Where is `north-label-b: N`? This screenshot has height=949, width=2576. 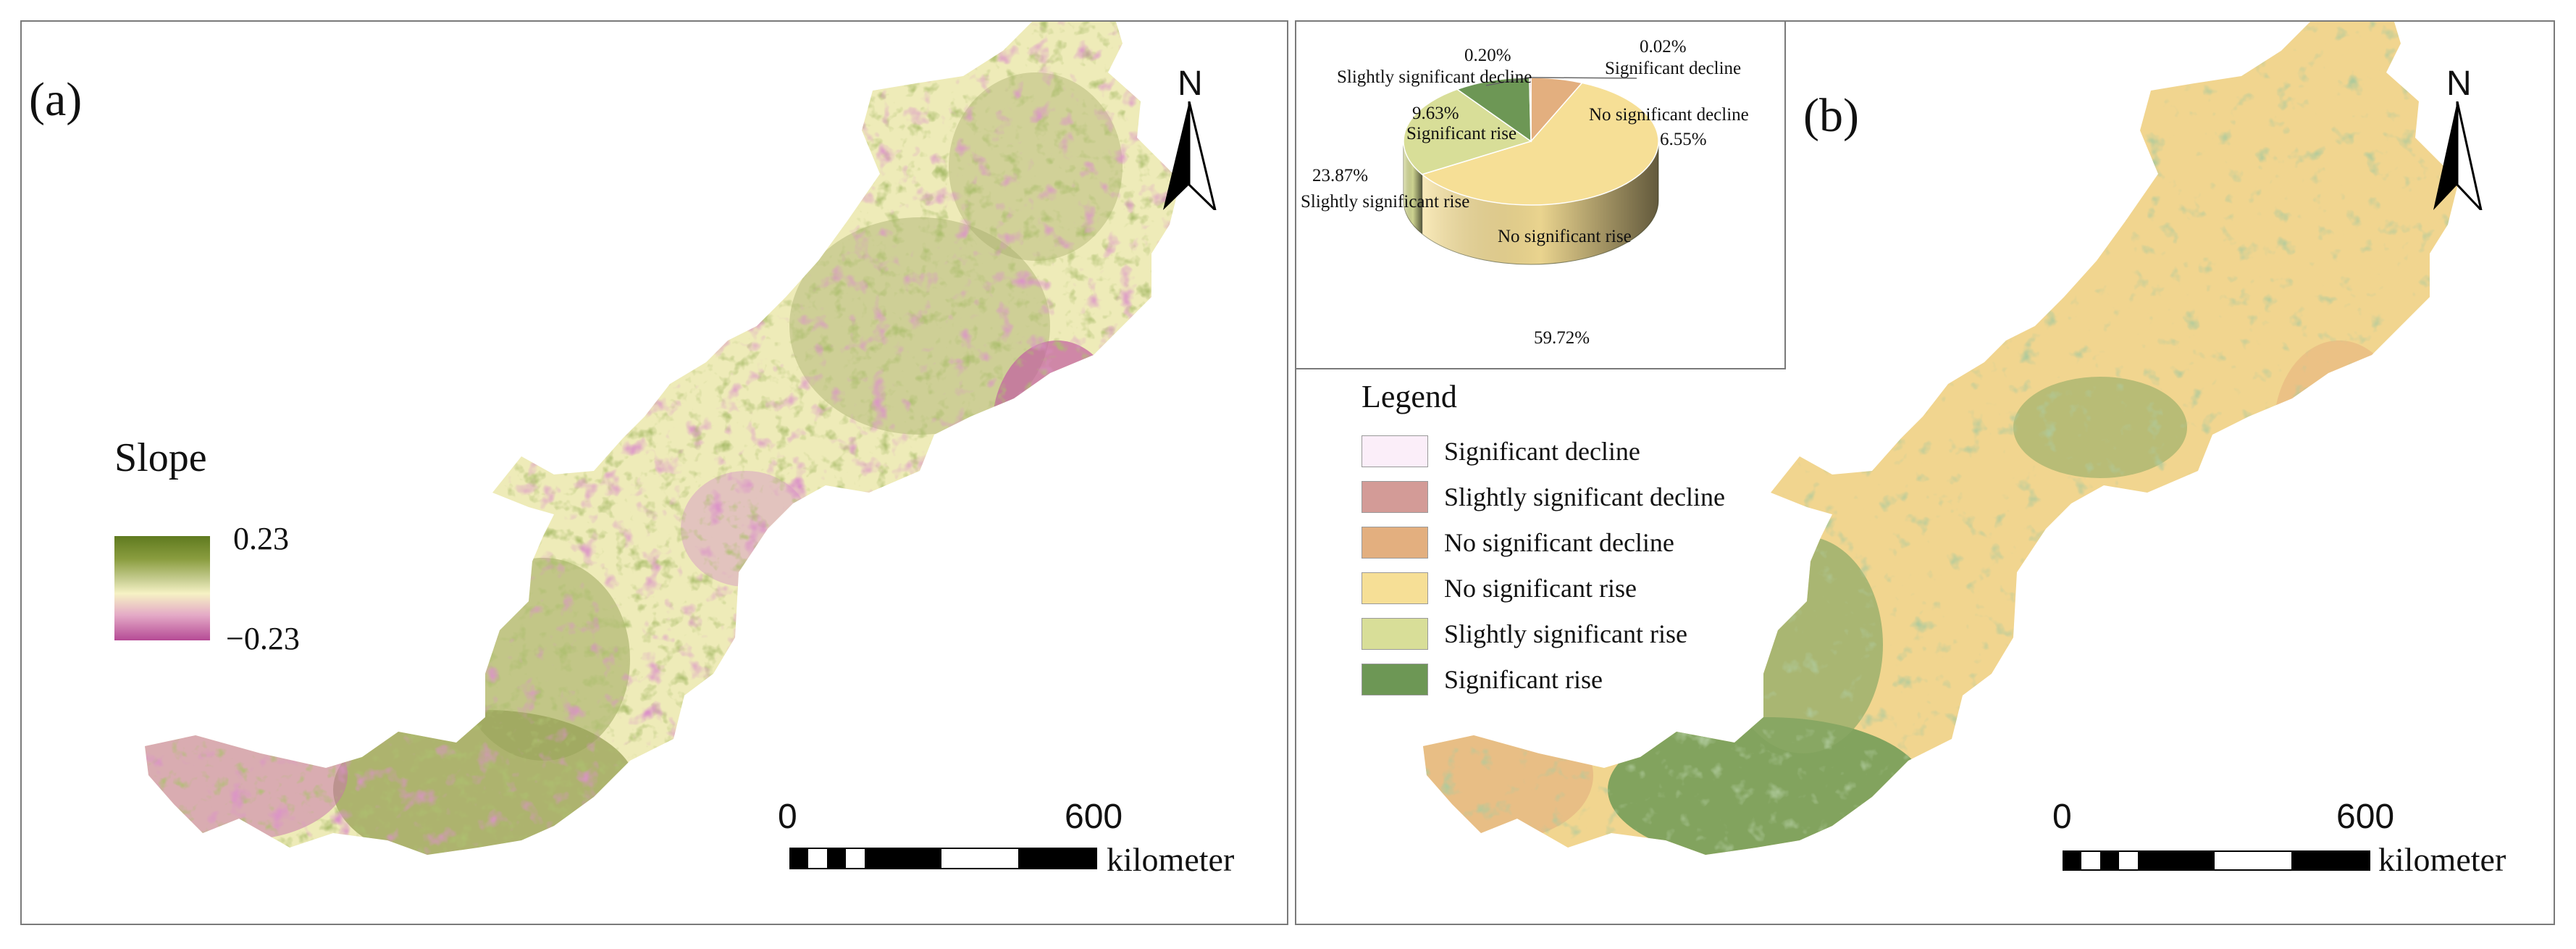
north-label-b: N is located at coordinates (2459, 83).